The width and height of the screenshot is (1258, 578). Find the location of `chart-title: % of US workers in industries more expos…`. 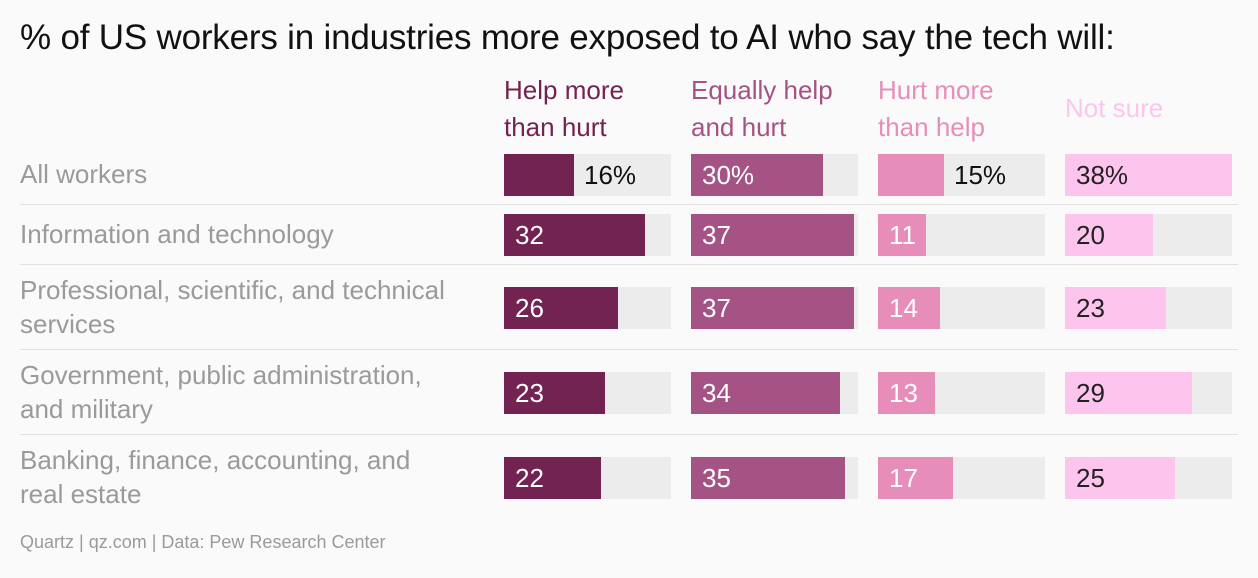

chart-title: % of US workers in industries more expos… is located at coordinates (567, 37).